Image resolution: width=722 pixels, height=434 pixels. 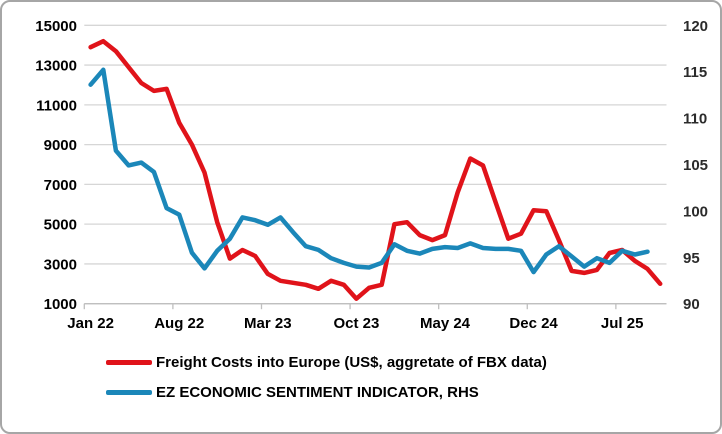 What do you see at coordinates (445, 323) in the screenshot?
I see `x-axis-tick-label: May 24` at bounding box center [445, 323].